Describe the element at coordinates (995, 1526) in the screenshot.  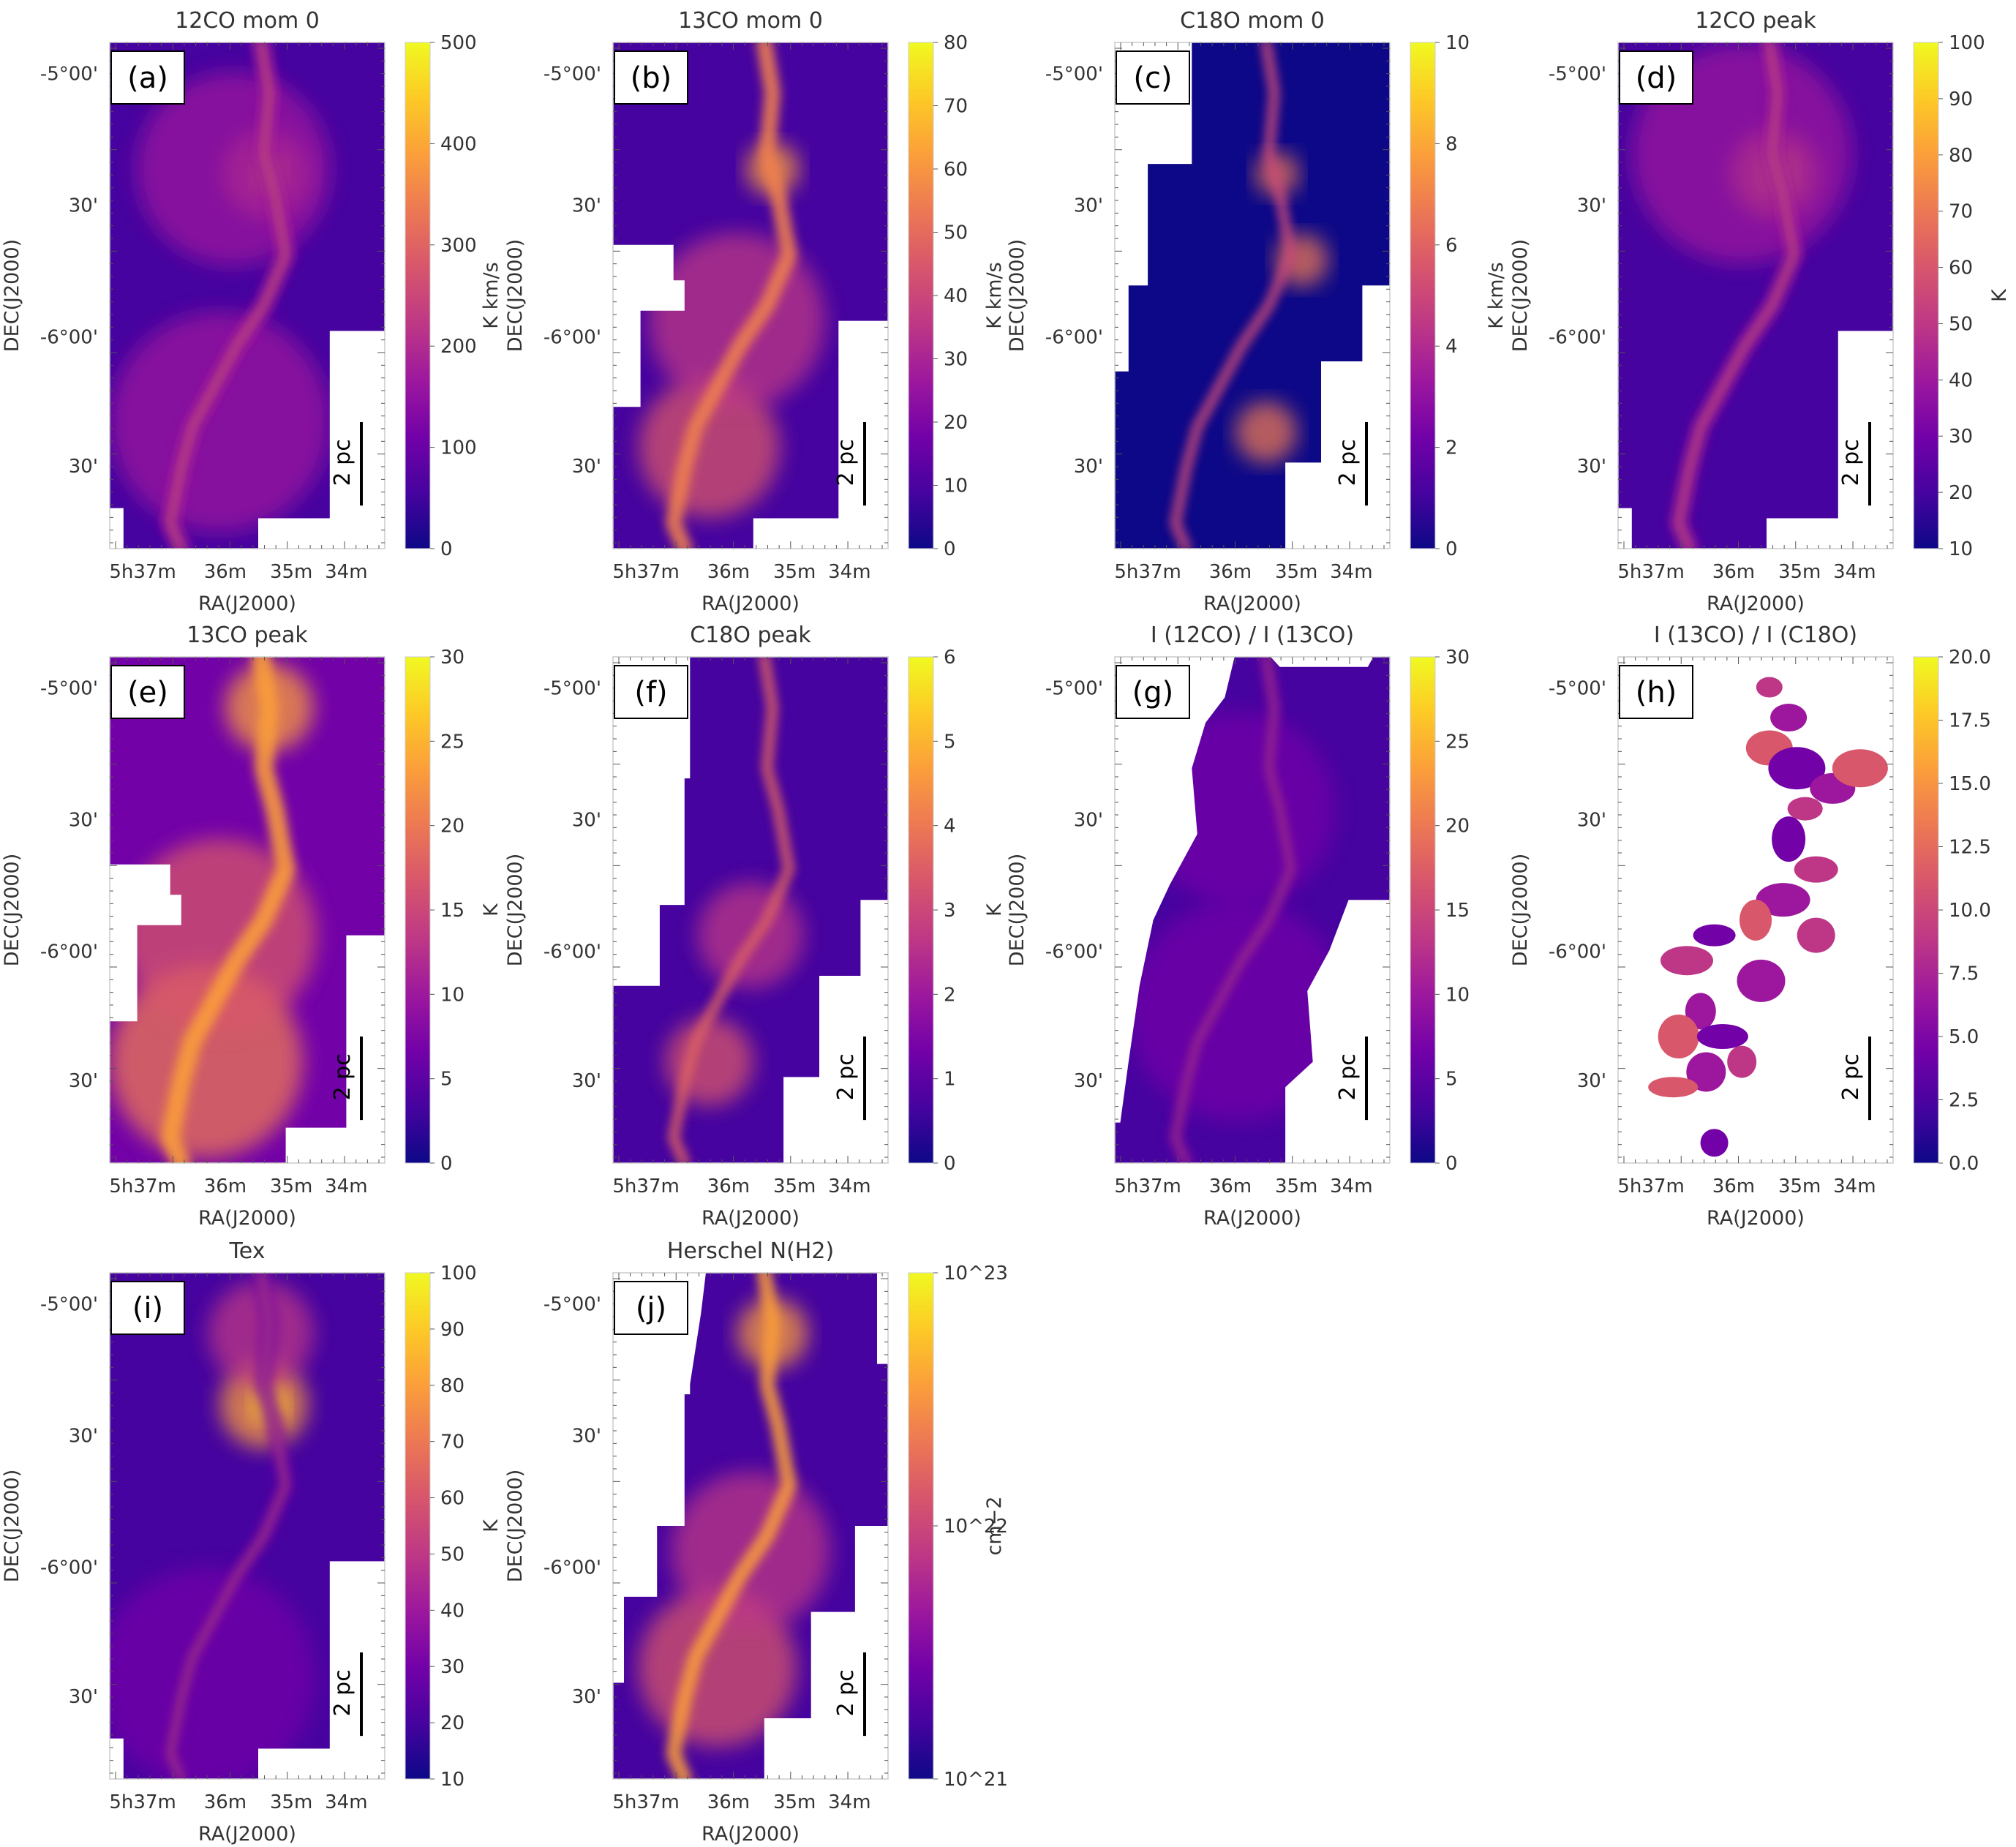
I see `colorbar-label: cm−2` at that location.